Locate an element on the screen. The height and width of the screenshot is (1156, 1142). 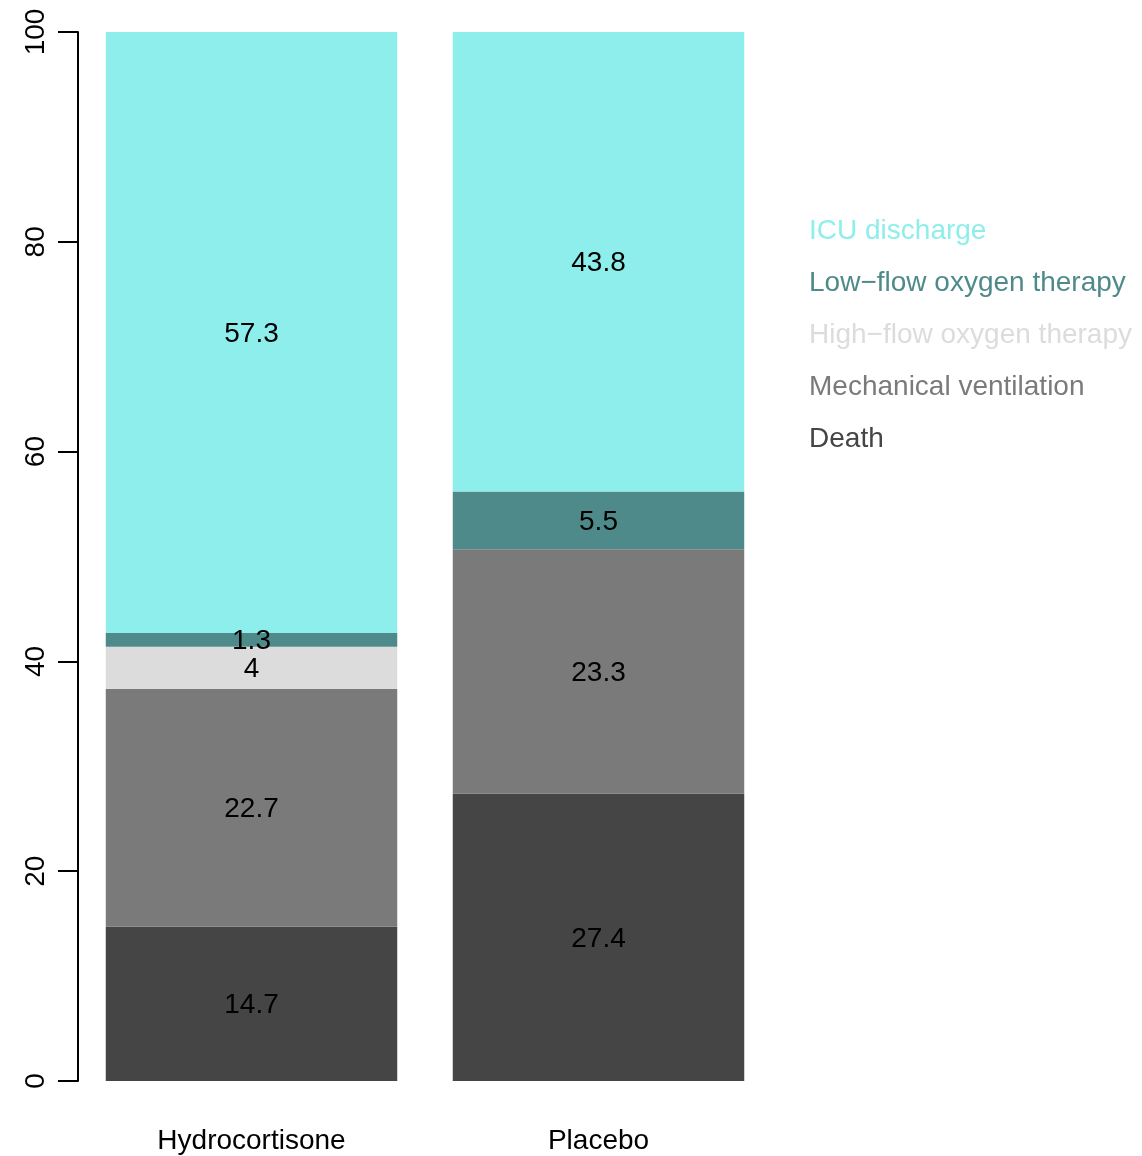
data-label: 27.4 is located at coordinates (598, 937).